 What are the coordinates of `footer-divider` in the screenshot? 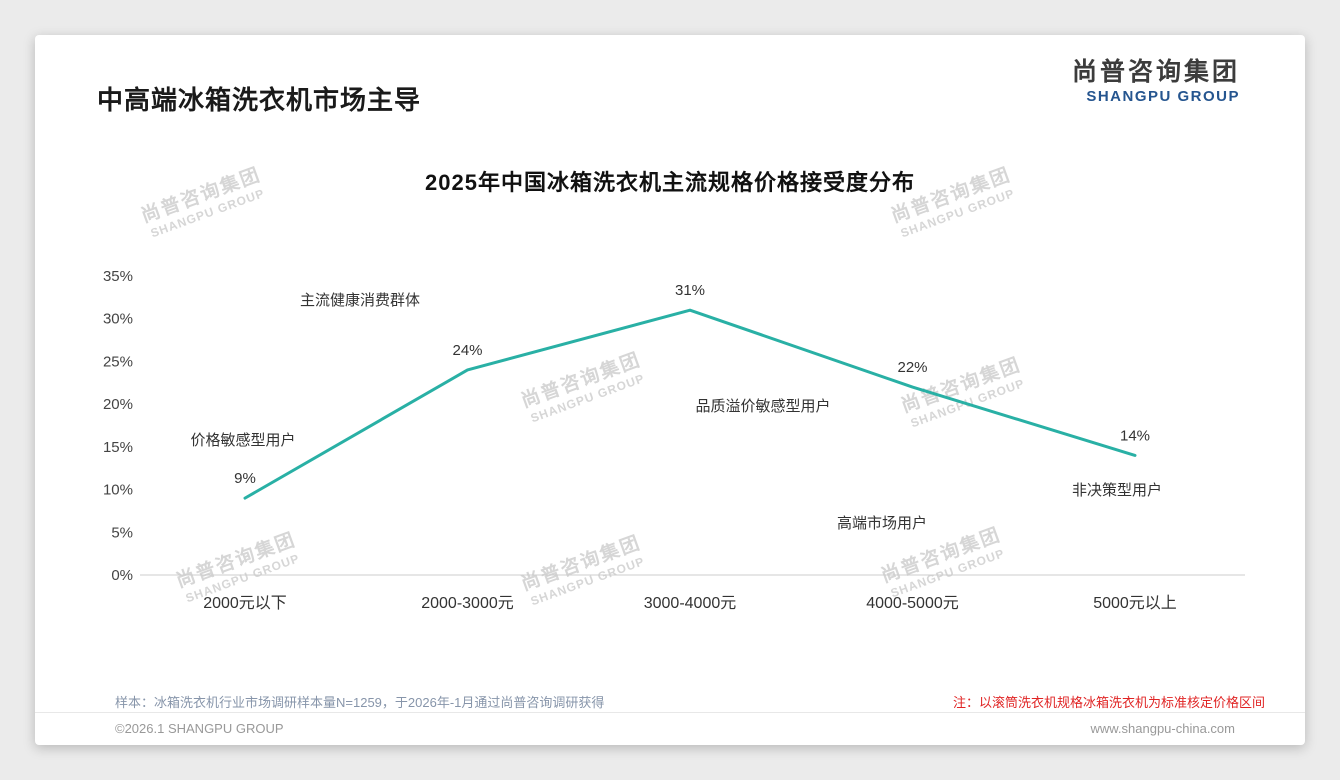 It's located at (670, 712).